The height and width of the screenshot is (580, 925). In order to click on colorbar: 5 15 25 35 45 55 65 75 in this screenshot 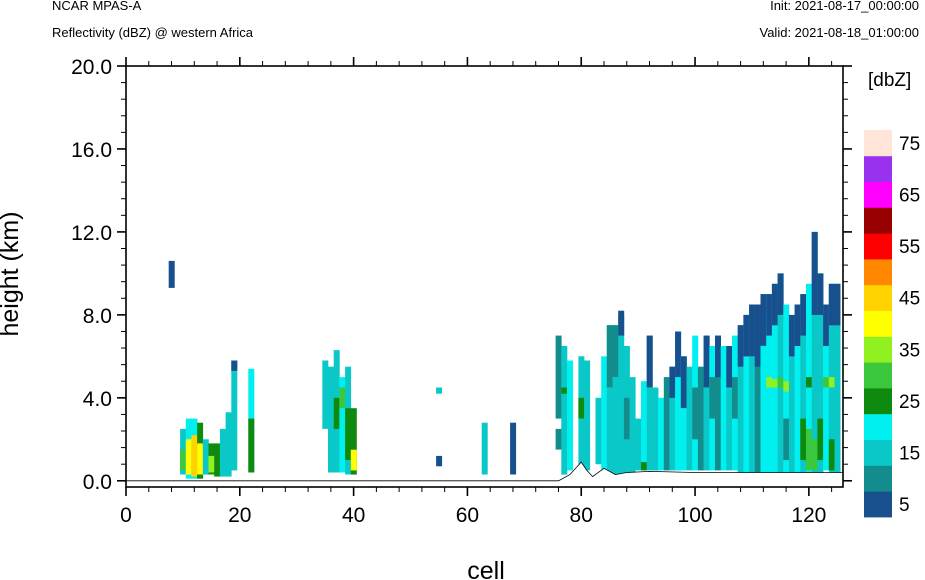, I will do `click(892, 324)`.